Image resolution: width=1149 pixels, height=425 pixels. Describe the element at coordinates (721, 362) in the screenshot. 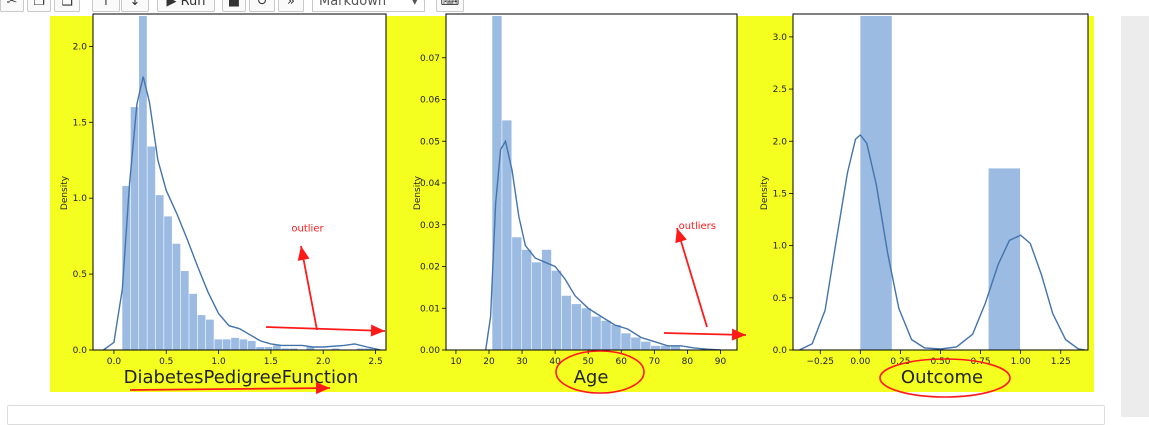

I see `x-tick-label: 90` at that location.